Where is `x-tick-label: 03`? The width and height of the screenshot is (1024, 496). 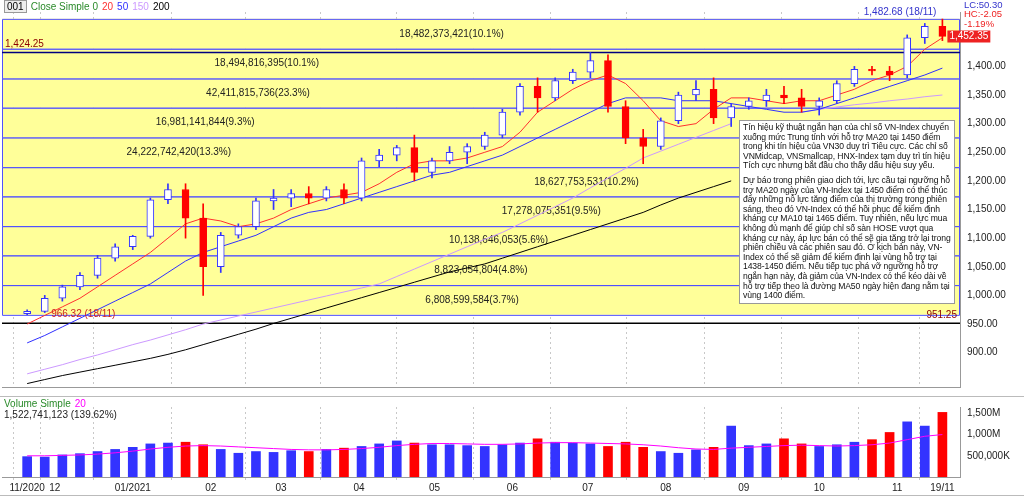 x-tick-label: 03 is located at coordinates (281, 487).